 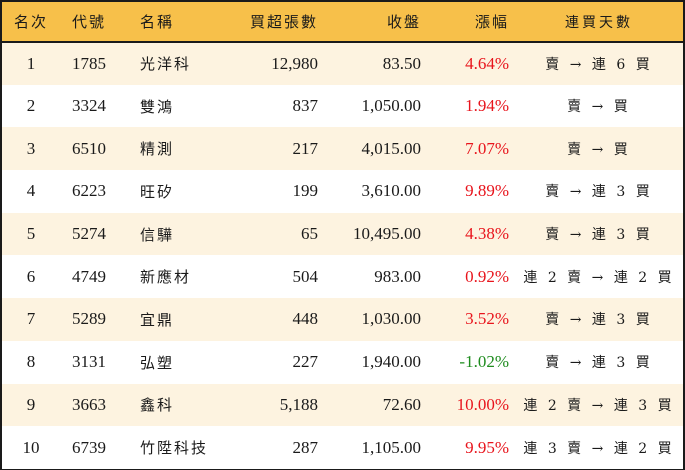 What do you see at coordinates (391, 191) in the screenshot?
I see `cell-close-price: 3,610.00` at bounding box center [391, 191].